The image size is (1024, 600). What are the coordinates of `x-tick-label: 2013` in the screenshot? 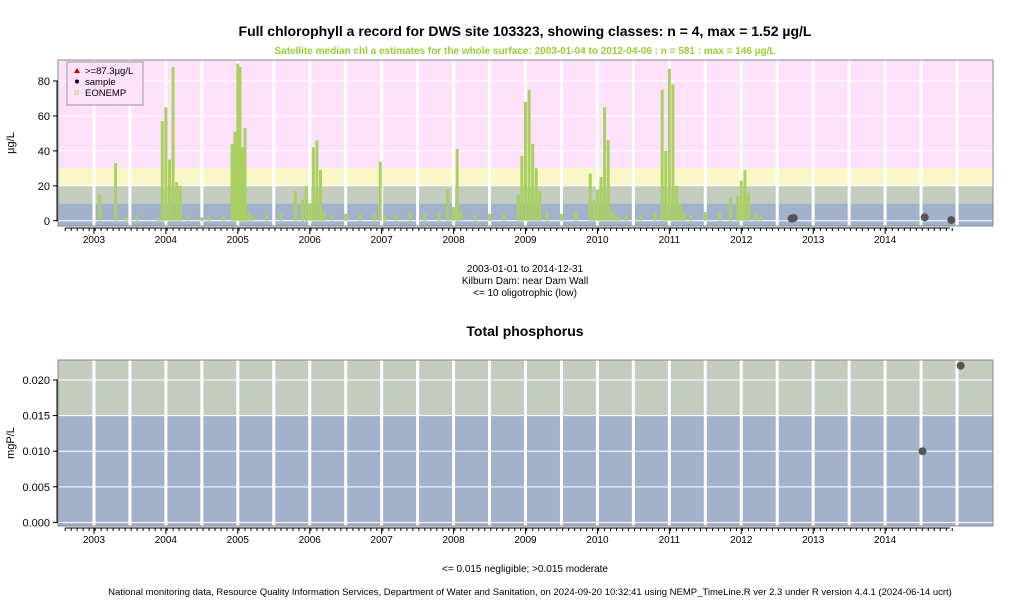 It's located at (813, 240).